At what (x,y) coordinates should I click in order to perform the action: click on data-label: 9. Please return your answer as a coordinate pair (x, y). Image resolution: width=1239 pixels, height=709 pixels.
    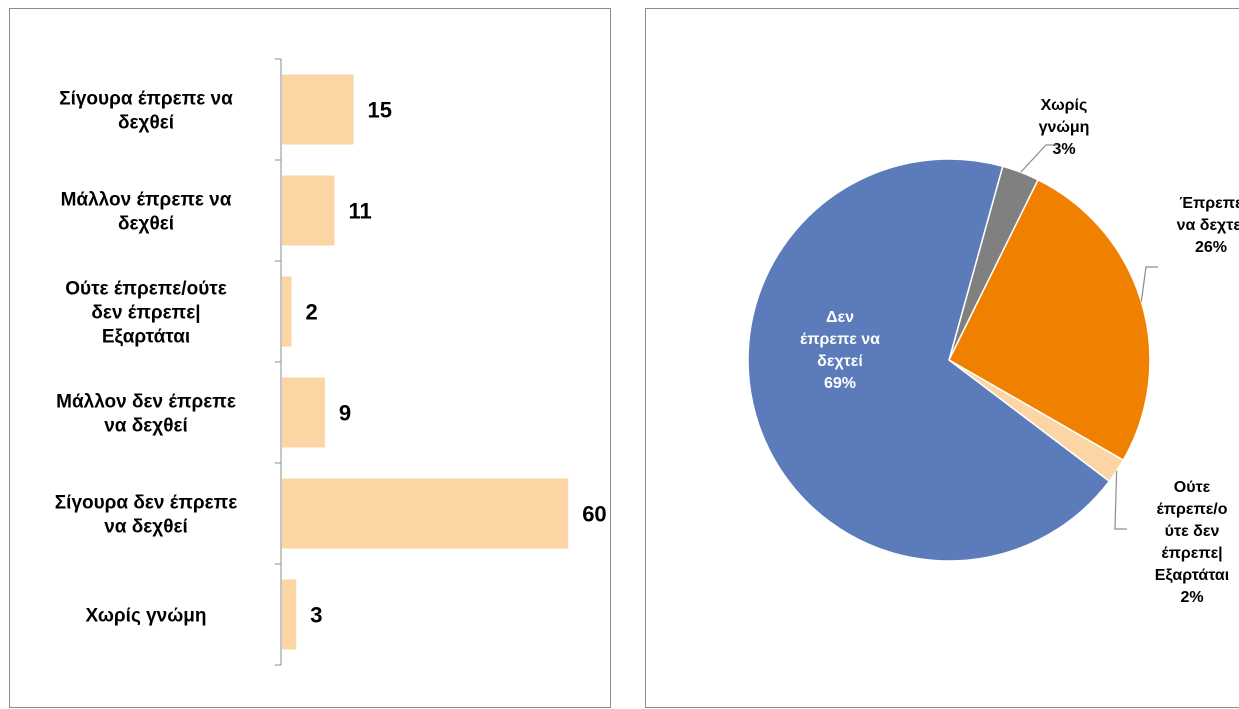
    Looking at the image, I should click on (345, 413).